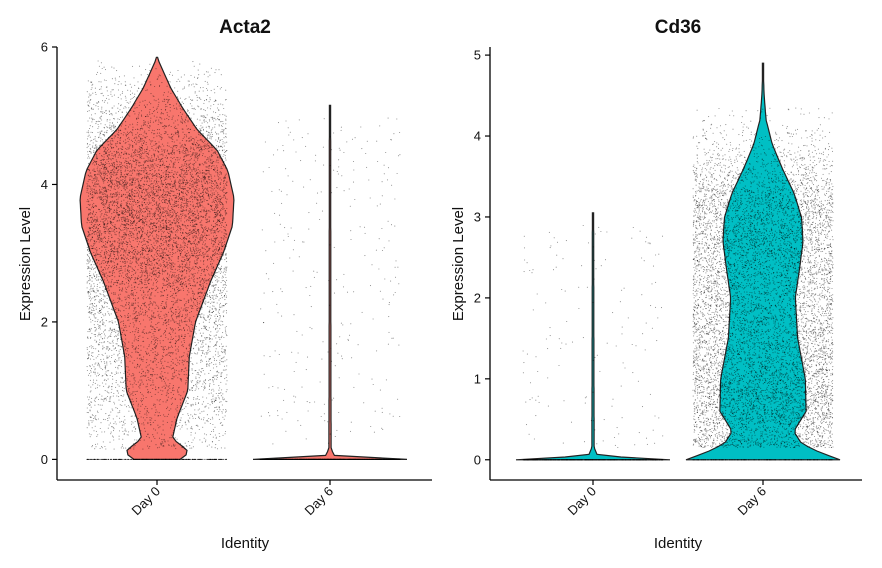 The width and height of the screenshot is (882, 568). Describe the element at coordinates (477, 216) in the screenshot. I see `y-tick-label: 3` at that location.